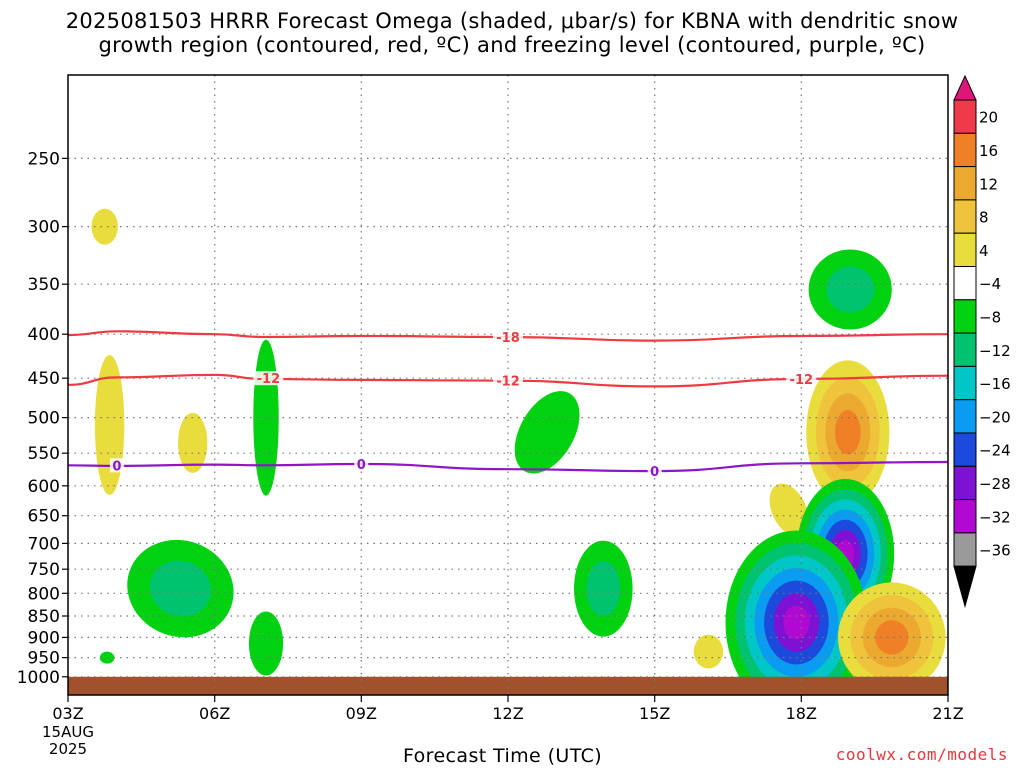 The image size is (1024, 768). I want to click on y-tick-label-900: 900, so click(44, 638).